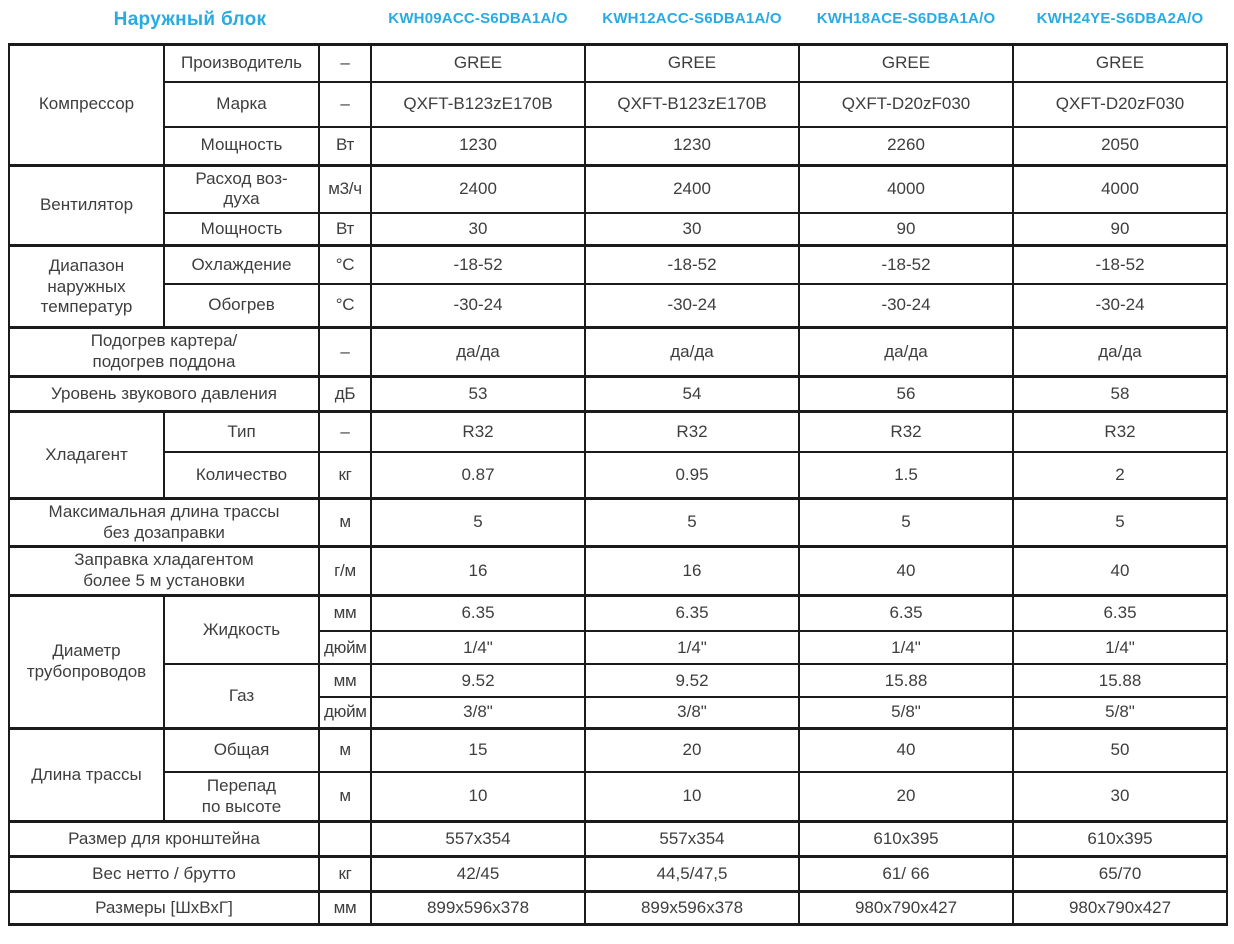  What do you see at coordinates (619, 146) in the screenshot?
I see `table-row: Мощность Вт 1230 1230 2260 2050` at bounding box center [619, 146].